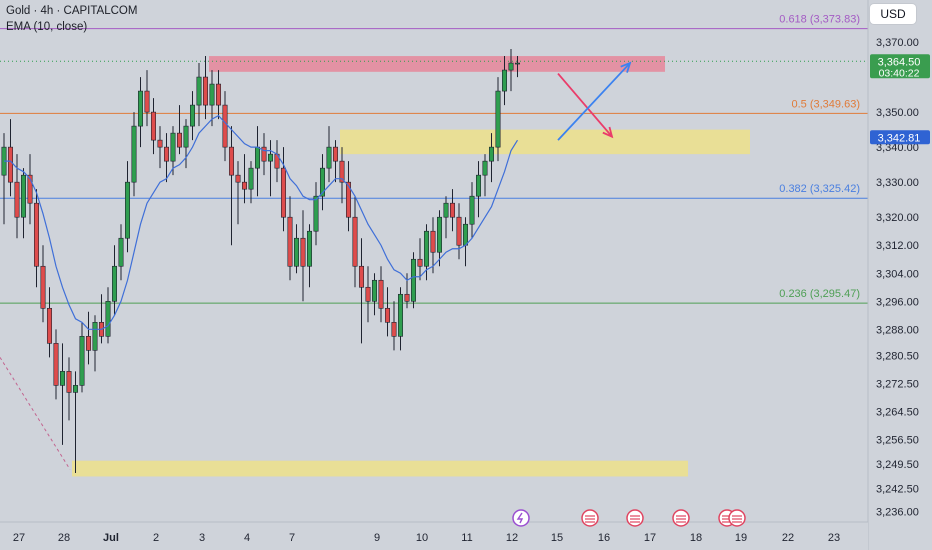  I want to click on ema-legend: EMA (10, close), so click(47, 27).